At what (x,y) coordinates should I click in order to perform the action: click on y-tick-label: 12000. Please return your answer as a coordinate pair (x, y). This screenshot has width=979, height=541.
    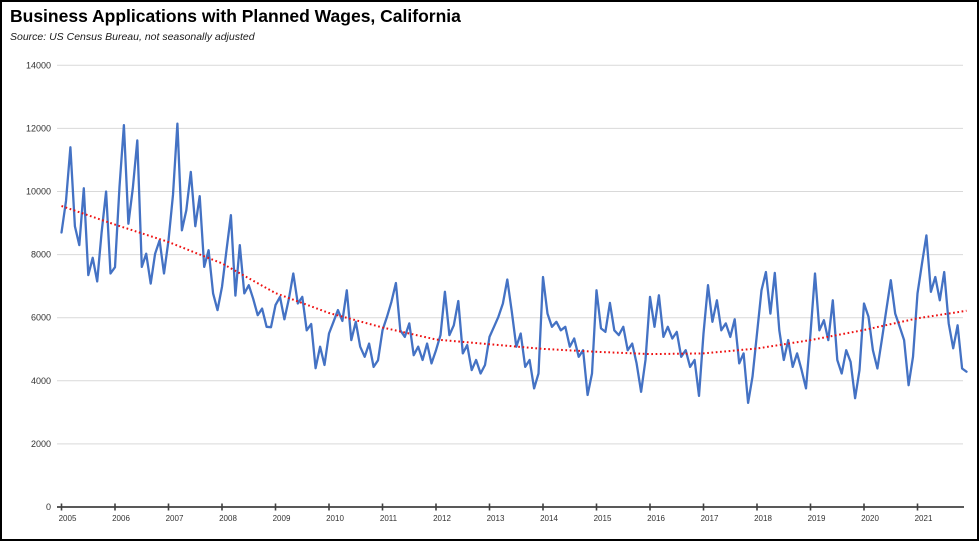
    Looking at the image, I should click on (38, 128).